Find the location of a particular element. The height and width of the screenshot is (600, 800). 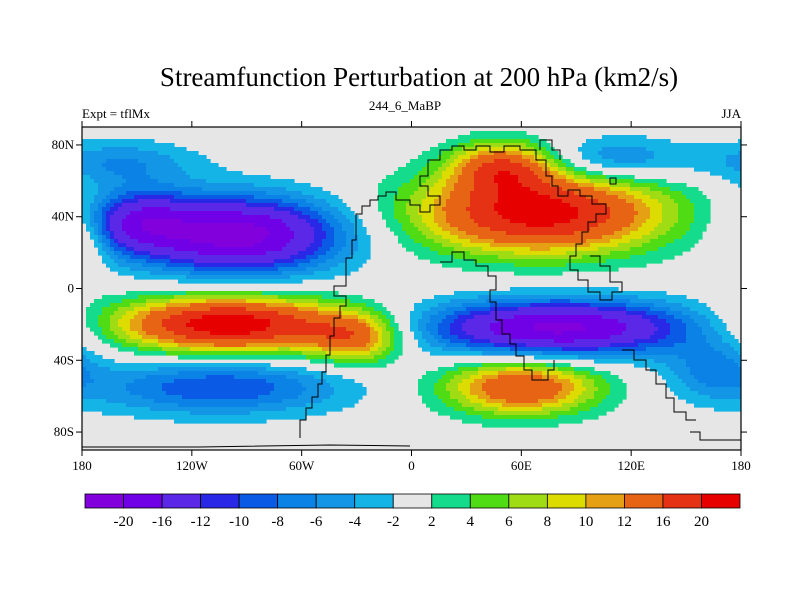

colorbar: -20 -16 -12 -10 -8 -6 -4 -2 2 4 6 8 10 12 16 20 is located at coordinates (412, 511).